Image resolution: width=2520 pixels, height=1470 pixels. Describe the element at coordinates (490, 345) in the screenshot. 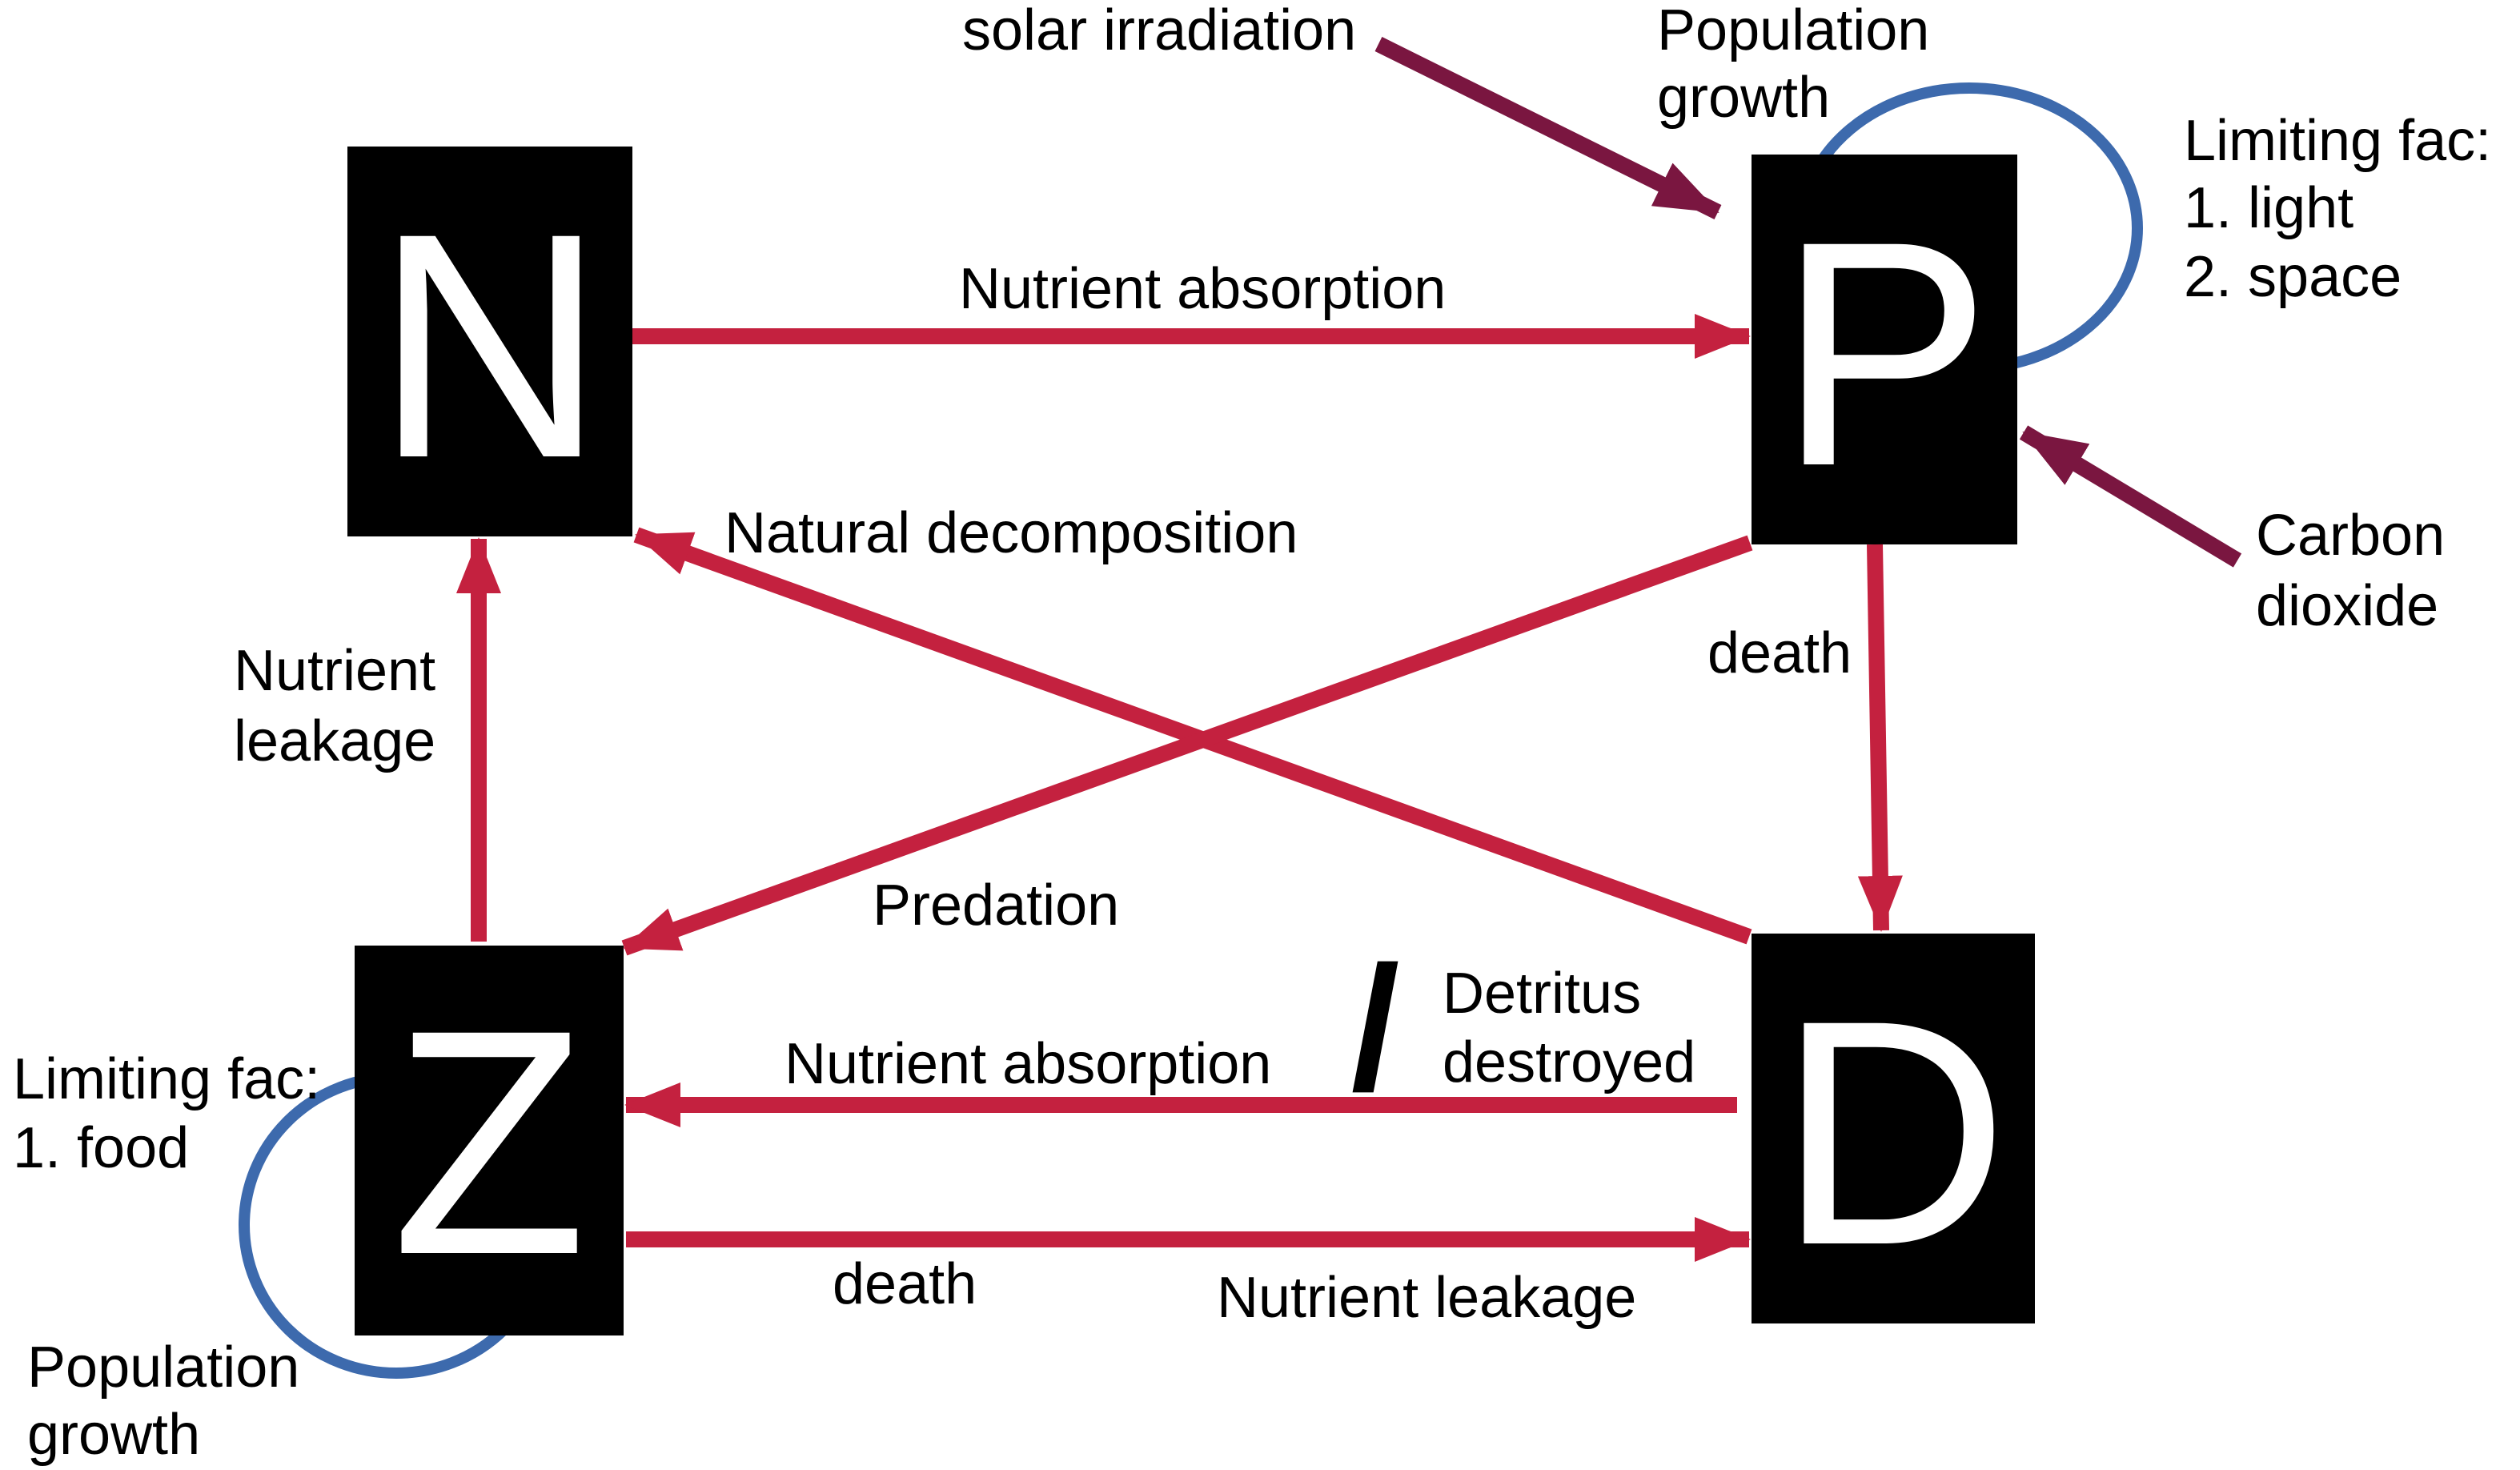

I see `box-n-letter: N` at that location.